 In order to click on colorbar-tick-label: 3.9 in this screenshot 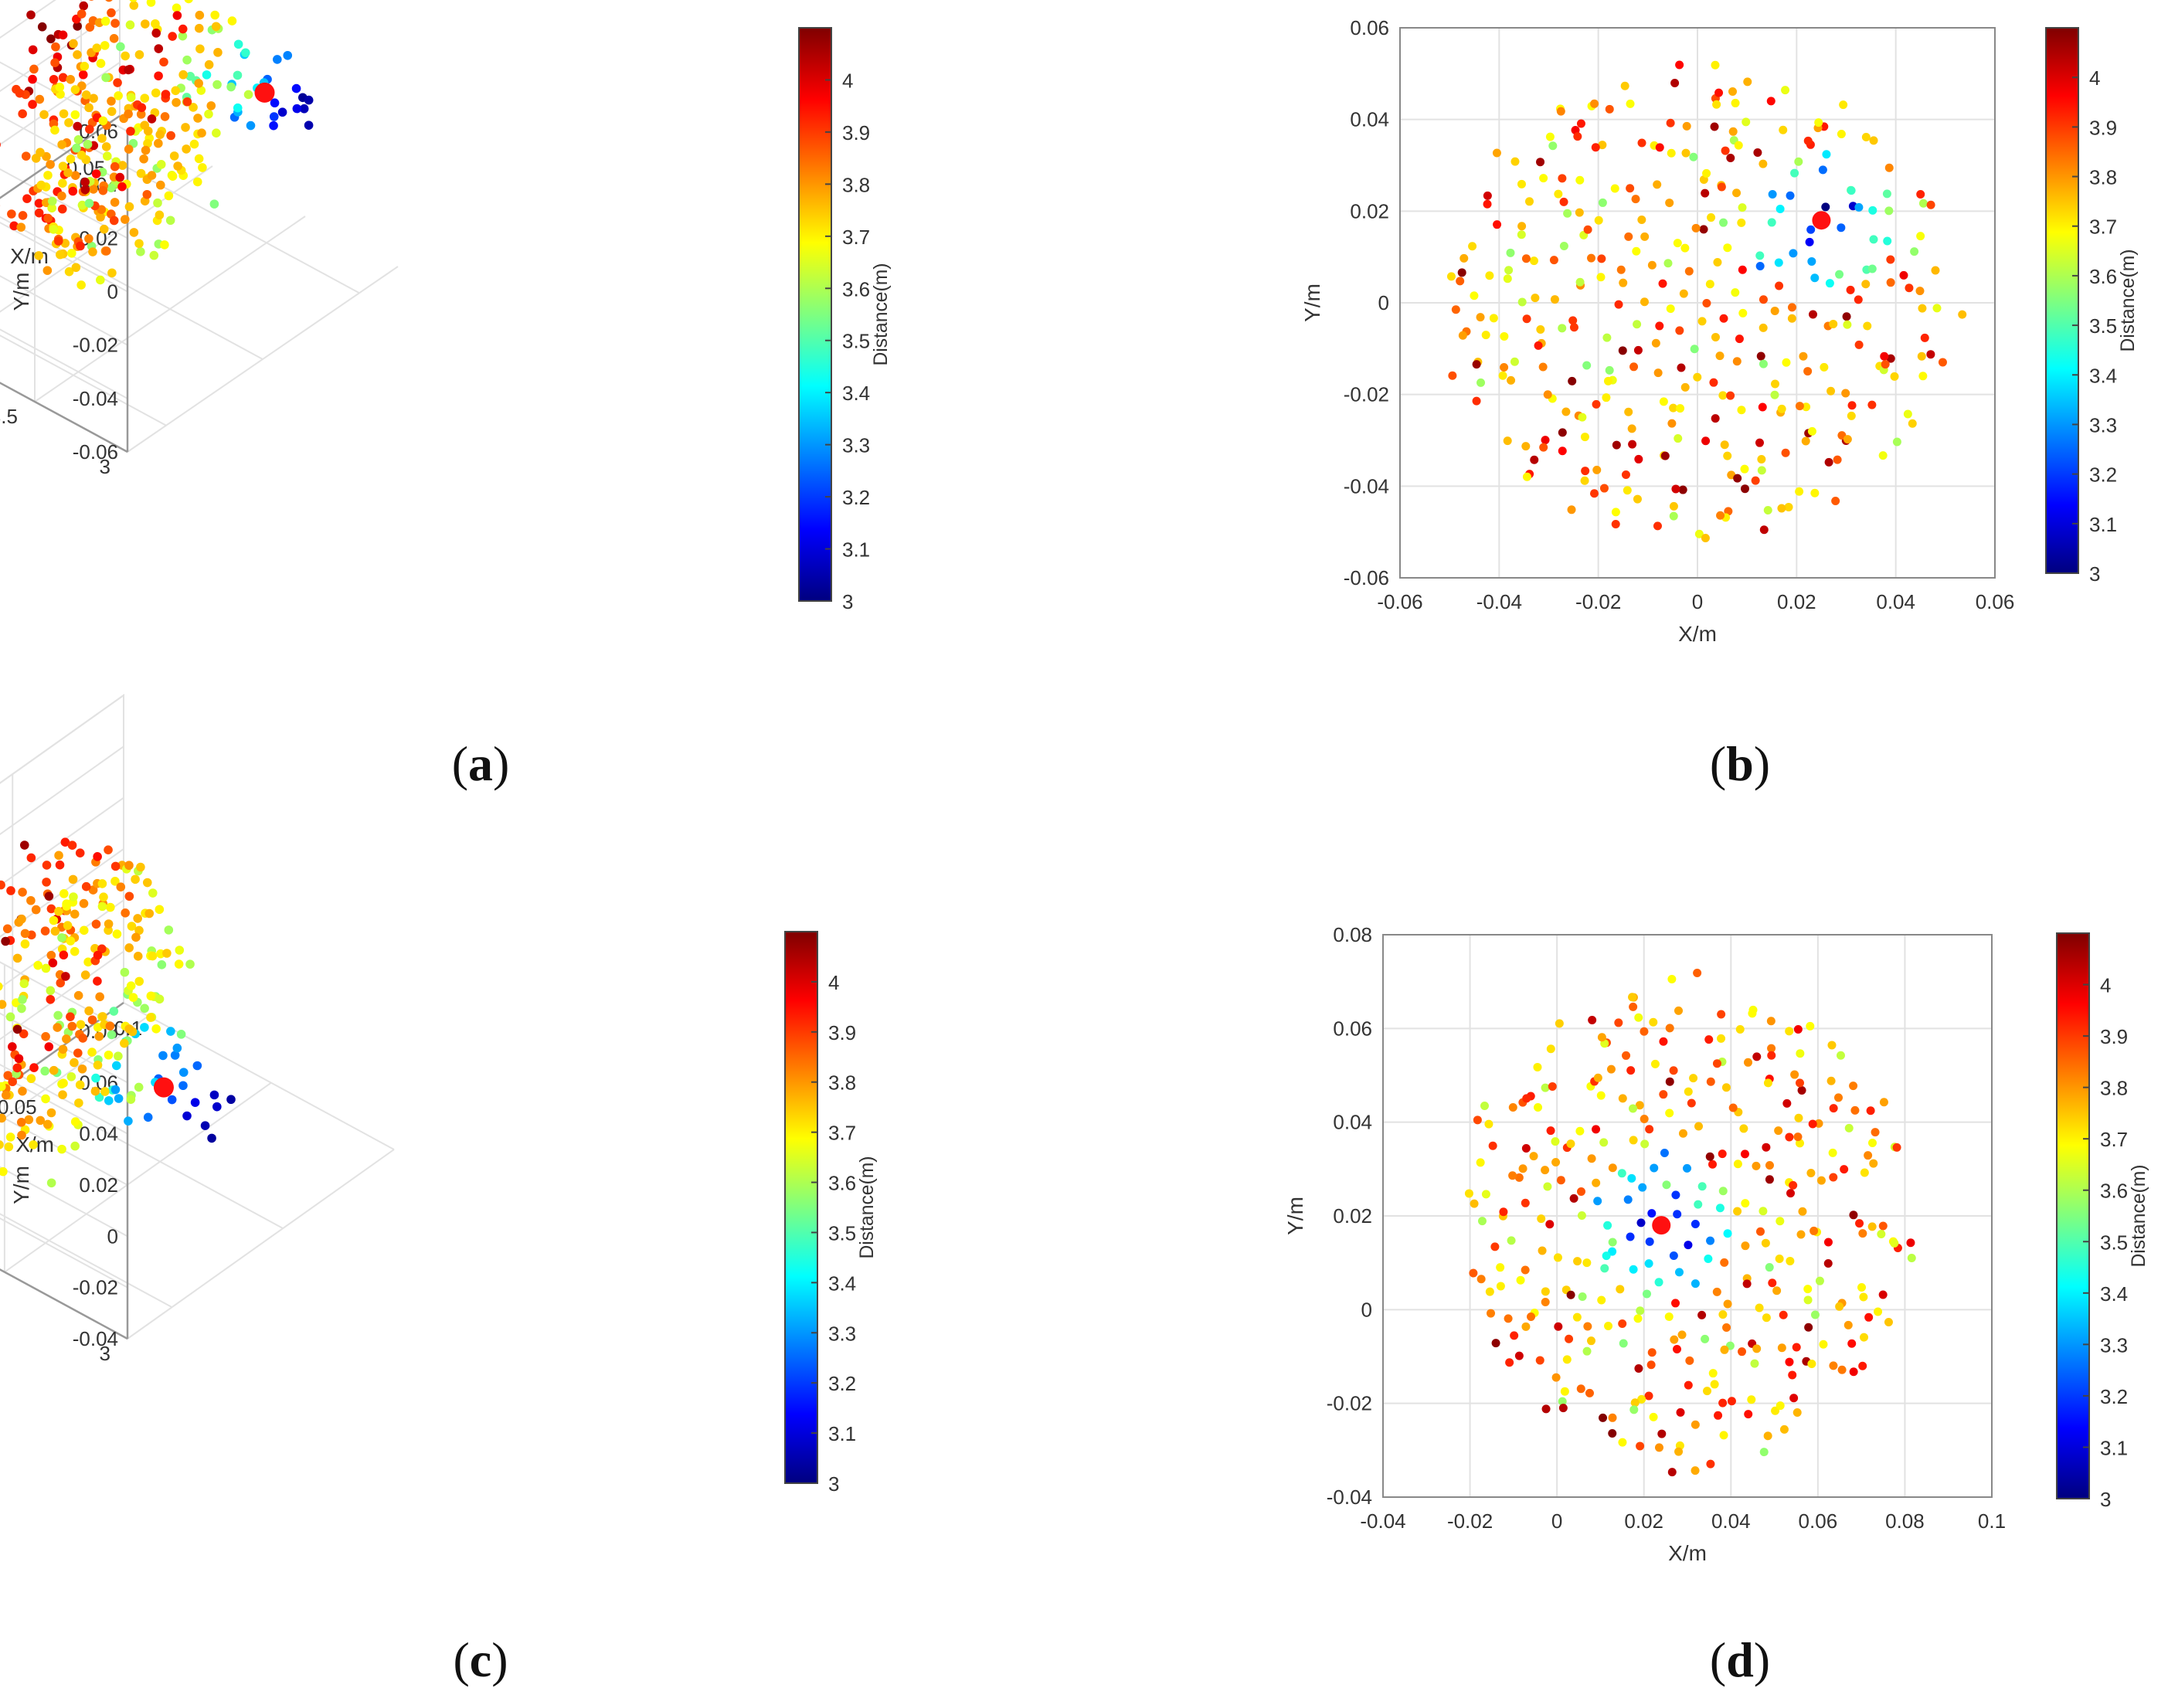, I will do `click(856, 132)`.